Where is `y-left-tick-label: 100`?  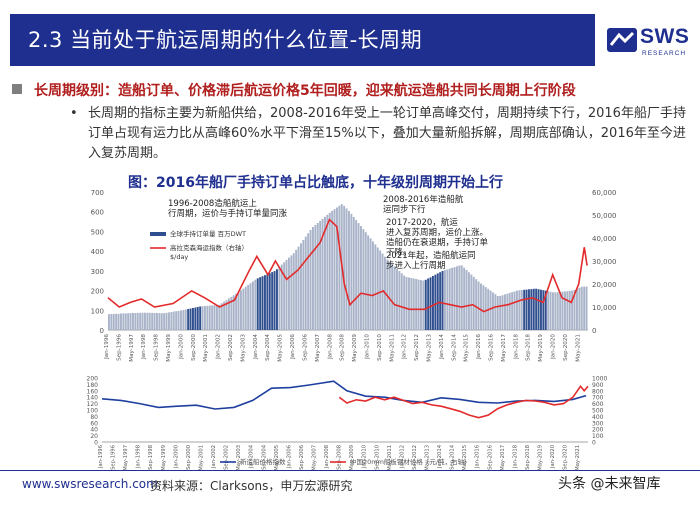 y-left-tick-label: 100 is located at coordinates (97, 311).